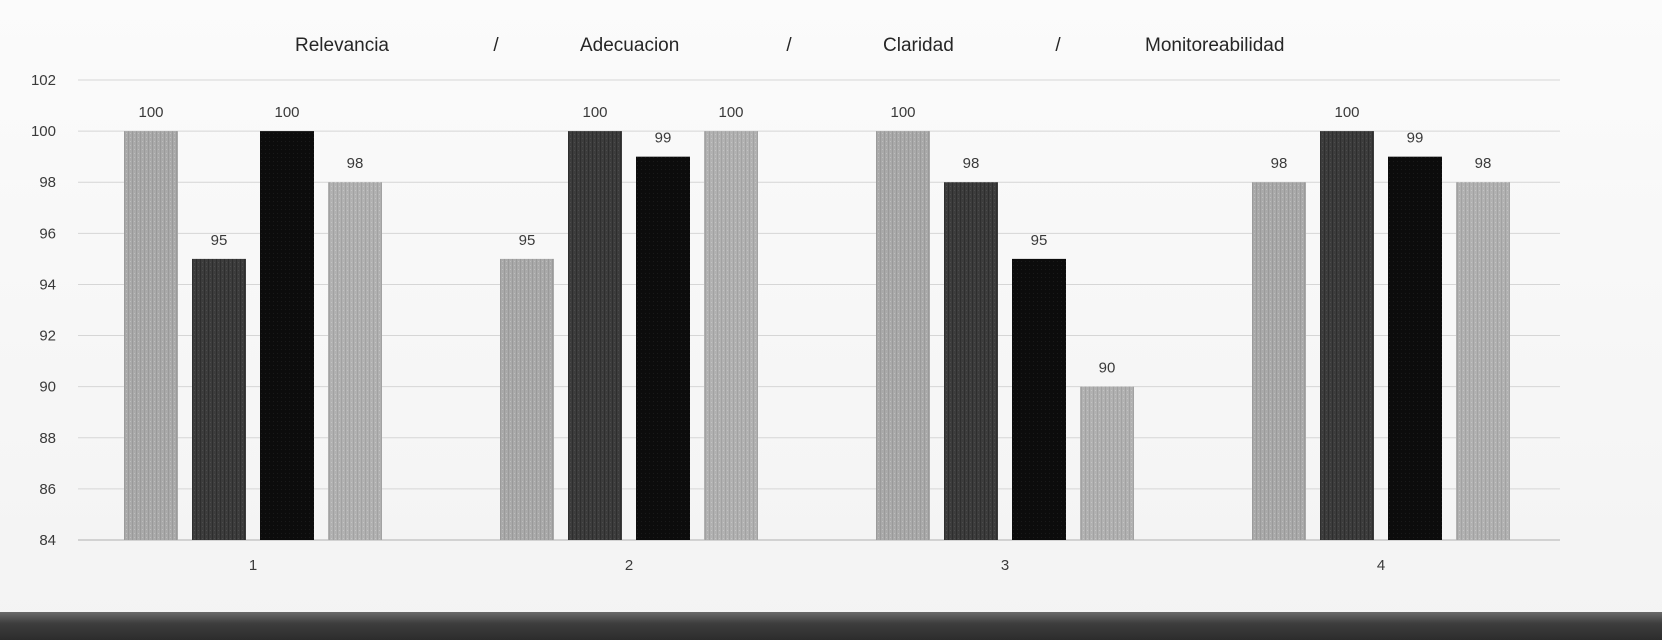  What do you see at coordinates (253, 565) in the screenshot?
I see `category-label: 1` at bounding box center [253, 565].